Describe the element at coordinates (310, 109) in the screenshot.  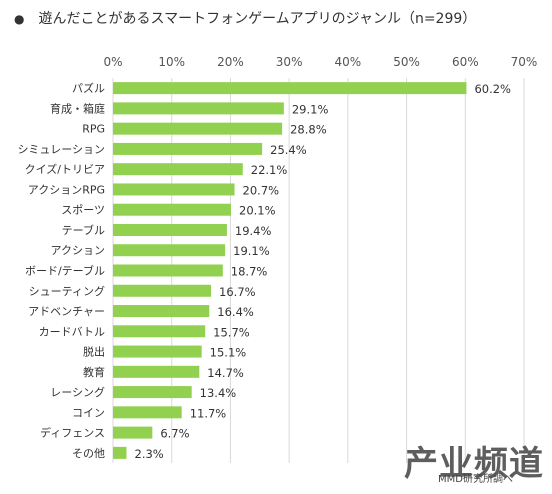
I see `value-label: 29.1%` at that location.